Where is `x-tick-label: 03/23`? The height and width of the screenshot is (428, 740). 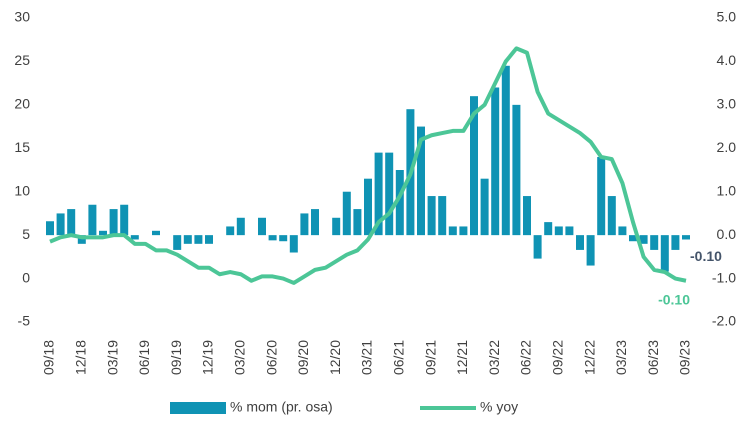
x-tick-label: 03/23 is located at coordinates (621, 357).